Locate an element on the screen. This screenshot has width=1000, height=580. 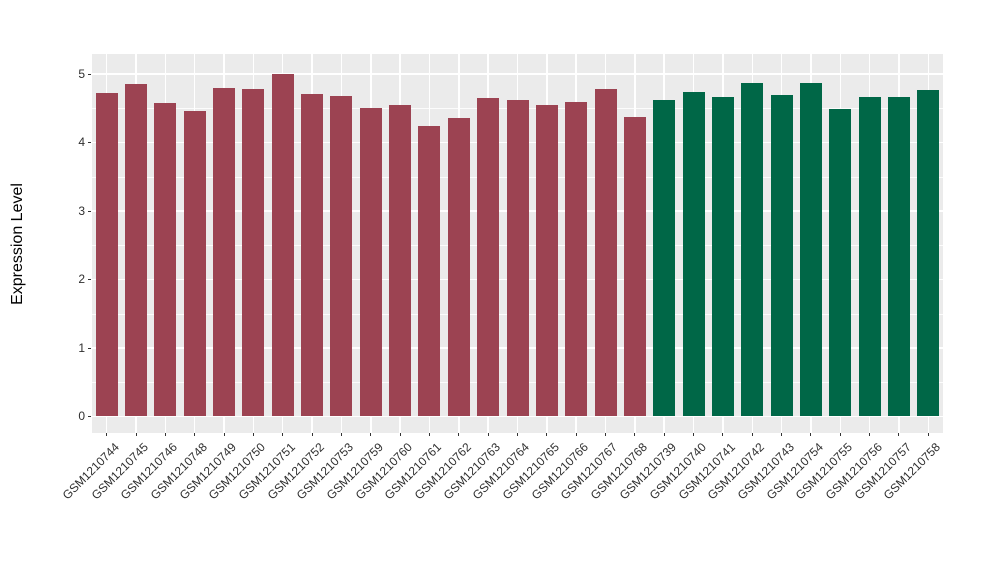
bar-GSM1210745 is located at coordinates (136, 250).